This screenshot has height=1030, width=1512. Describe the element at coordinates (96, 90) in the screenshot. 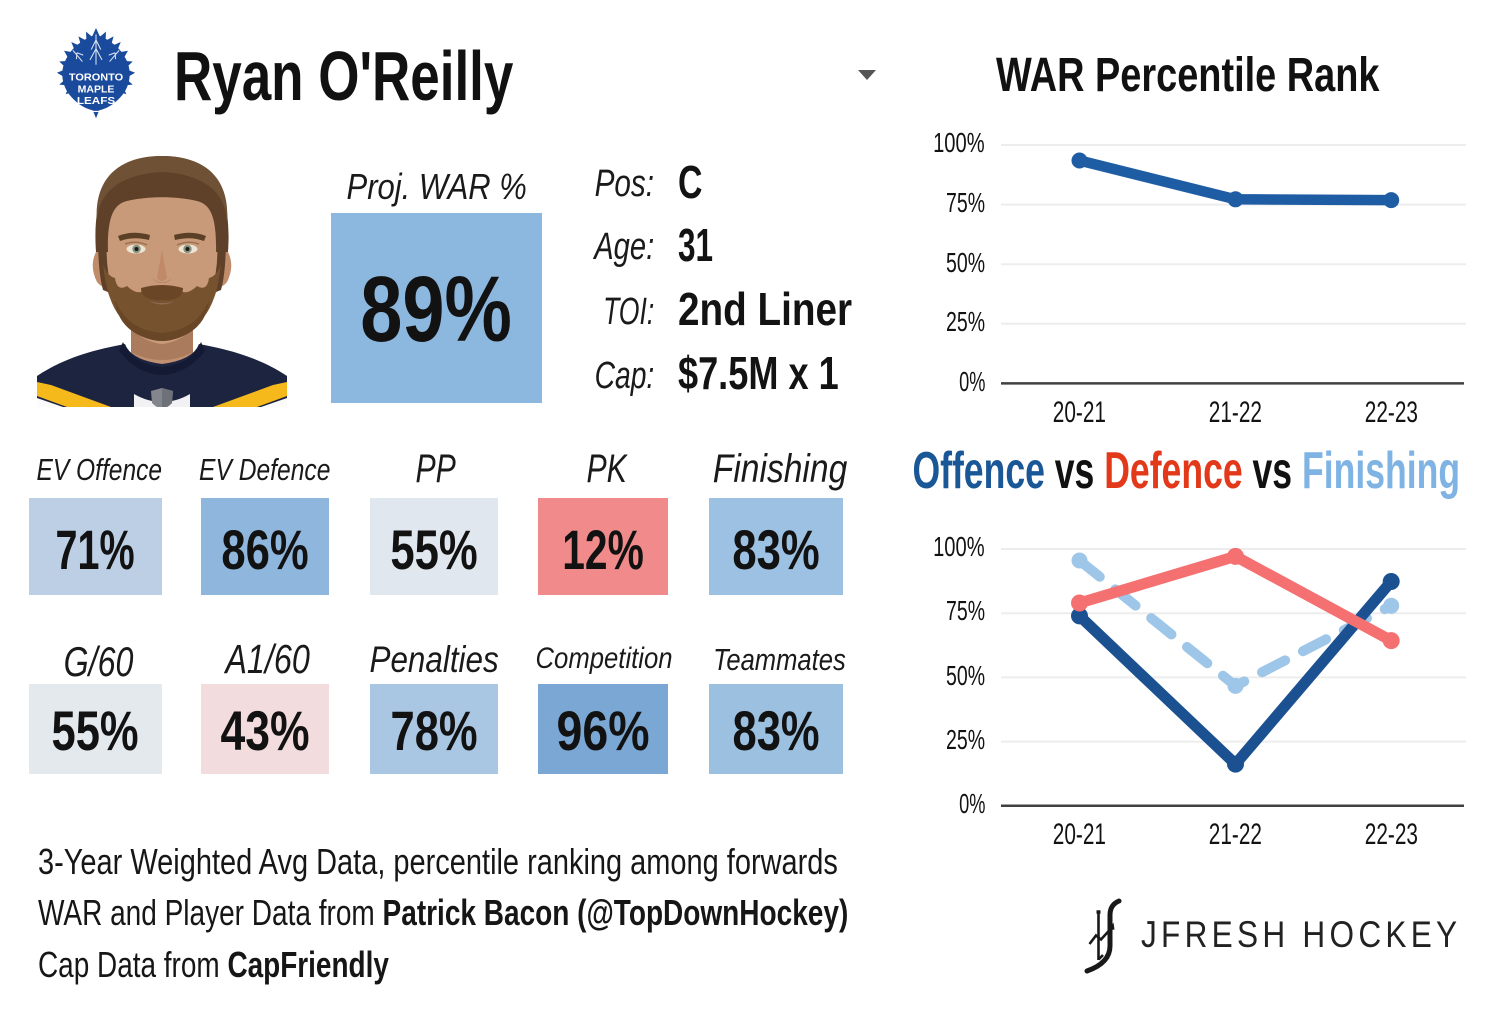

I see `svg-text: MAPLE` at that location.